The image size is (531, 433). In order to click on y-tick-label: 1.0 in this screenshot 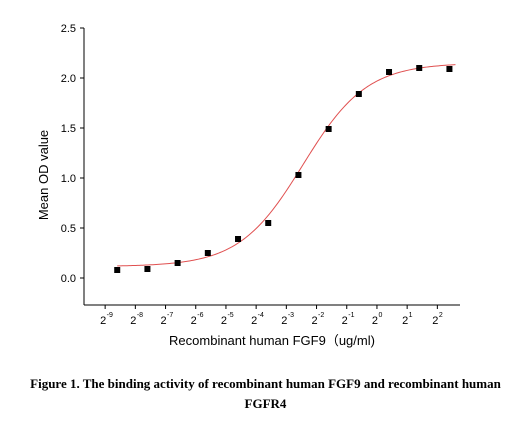, I will do `click(68, 179)`.